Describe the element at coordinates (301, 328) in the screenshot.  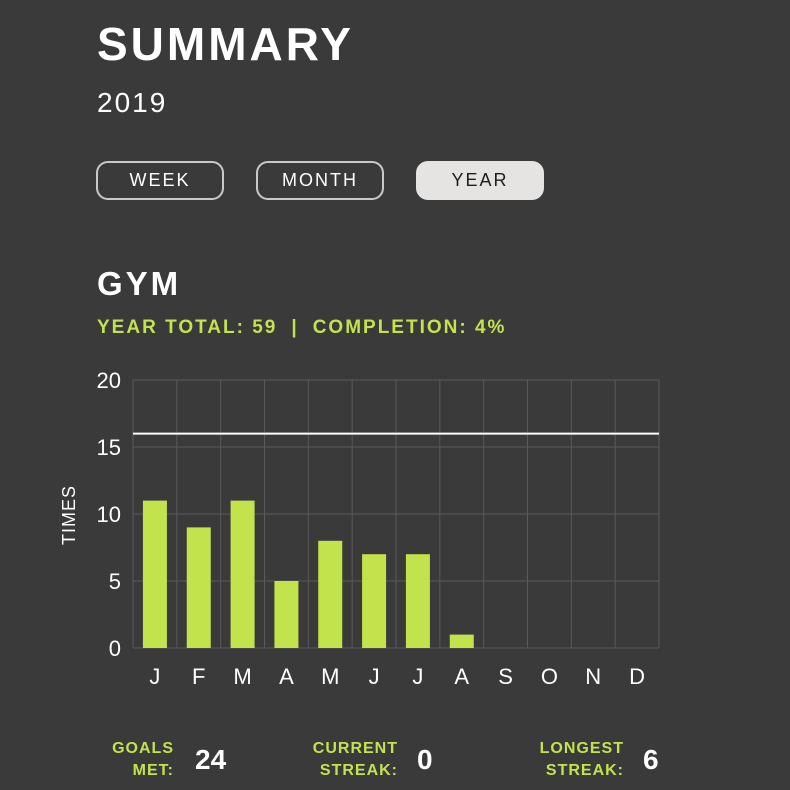
I see `habit-summary-line: YEAR TOTAL: 59 | COMPLETION: 4%` at that location.